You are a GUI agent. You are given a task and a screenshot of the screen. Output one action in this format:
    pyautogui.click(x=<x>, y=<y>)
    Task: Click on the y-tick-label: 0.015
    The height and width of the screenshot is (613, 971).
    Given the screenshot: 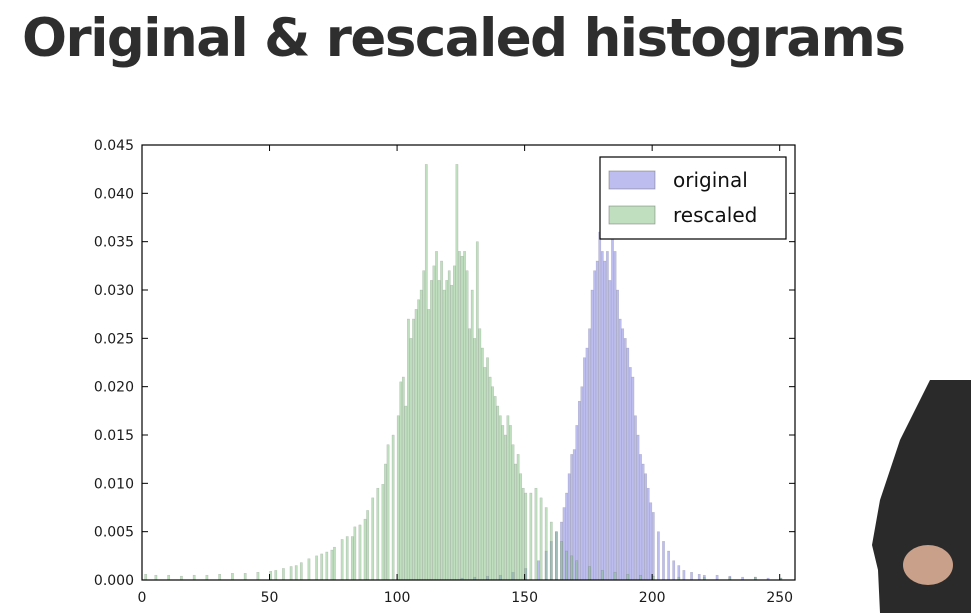 What is the action you would take?
    pyautogui.click(x=114, y=436)
    